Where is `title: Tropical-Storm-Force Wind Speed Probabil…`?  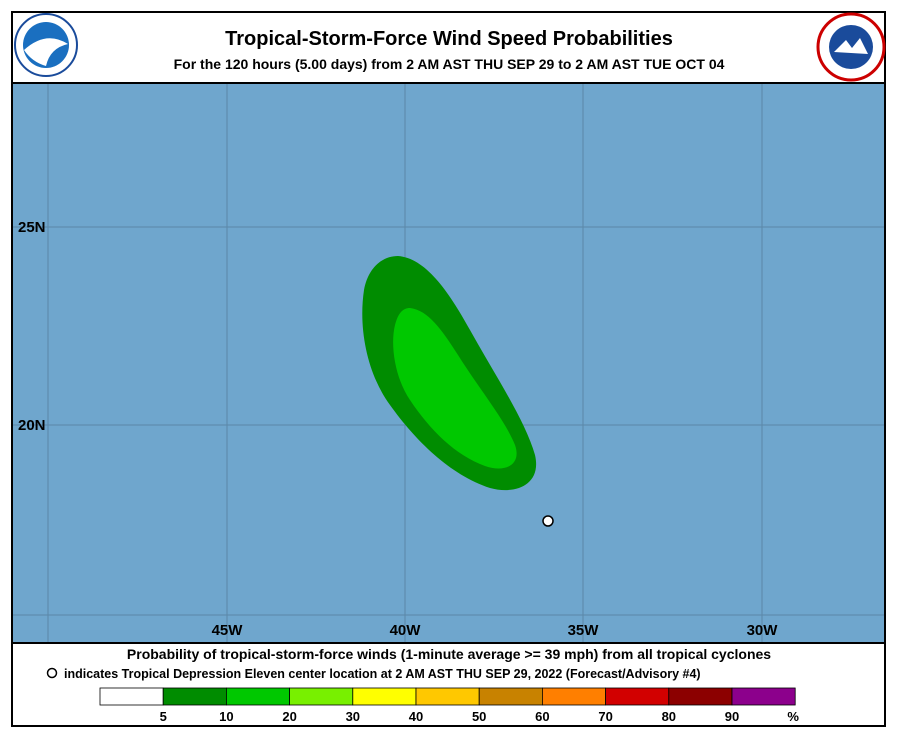 title: Tropical-Storm-Force Wind Speed Probabil… is located at coordinates (449, 39).